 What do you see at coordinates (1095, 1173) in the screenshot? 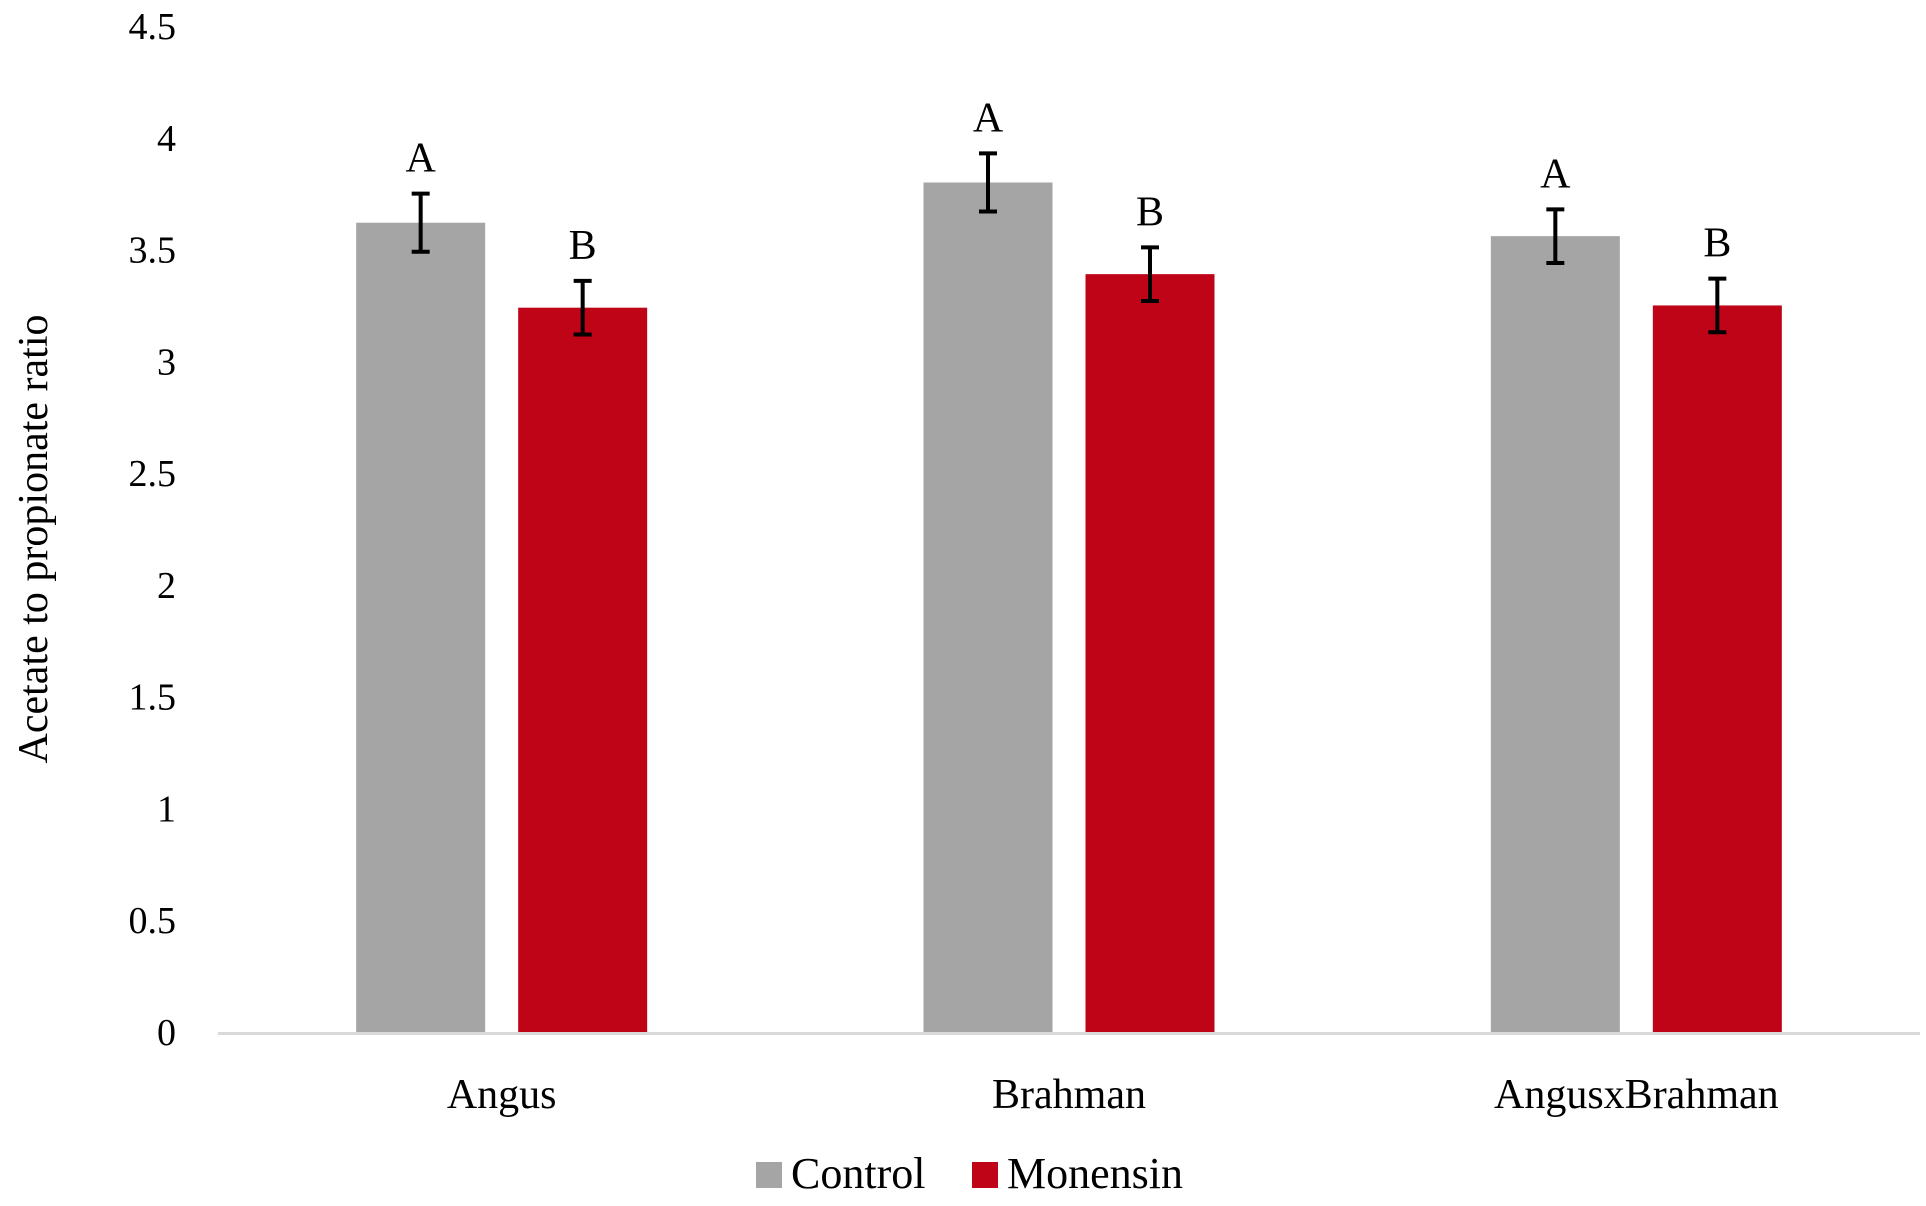
I see `legend-label-monensin: Monensin` at bounding box center [1095, 1173].